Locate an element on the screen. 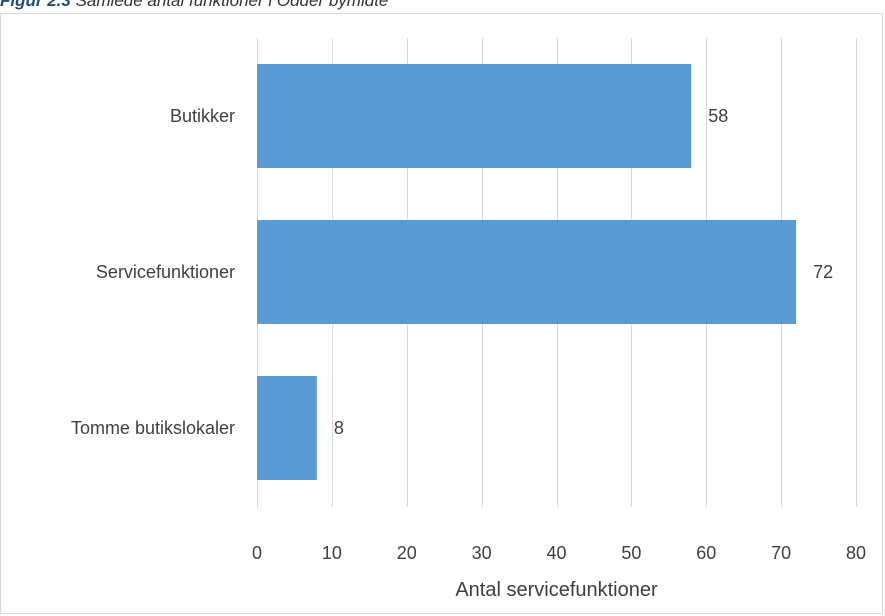 The width and height of the screenshot is (885, 616). x-tick-label: 40 is located at coordinates (556, 553).